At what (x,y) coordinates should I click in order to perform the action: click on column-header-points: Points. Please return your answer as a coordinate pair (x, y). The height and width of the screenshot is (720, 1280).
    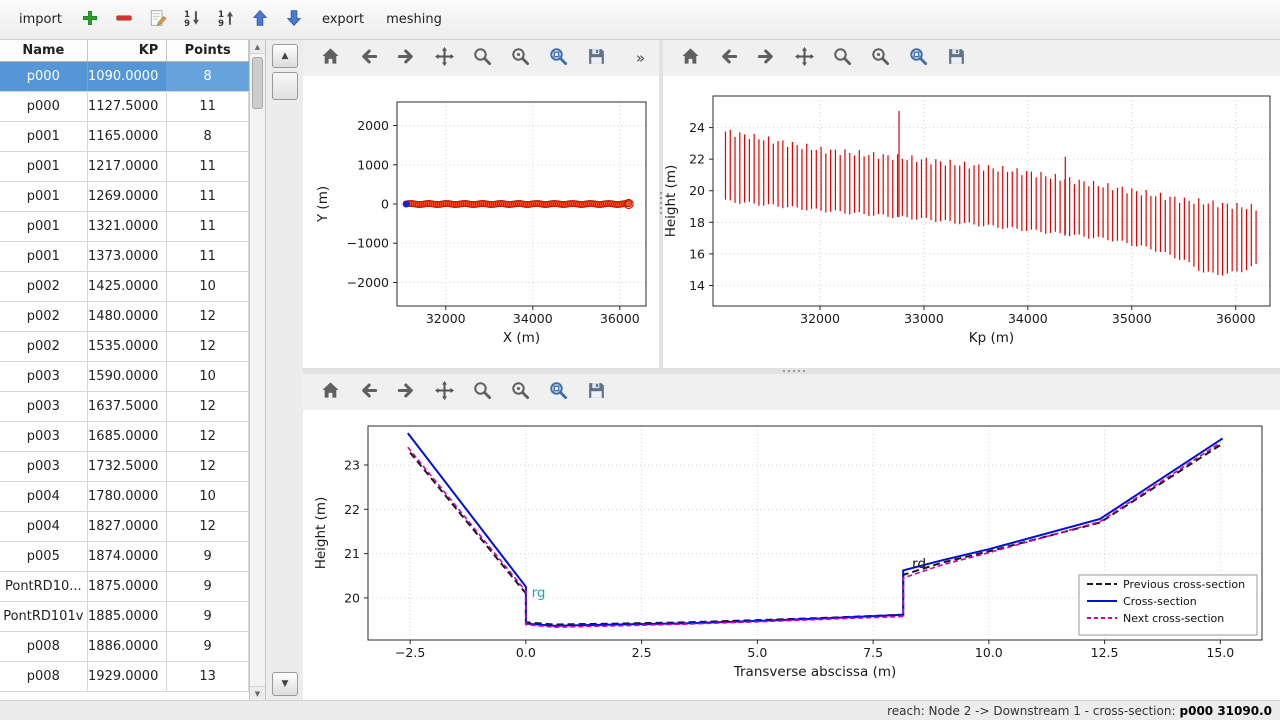
    Looking at the image, I should click on (208, 50).